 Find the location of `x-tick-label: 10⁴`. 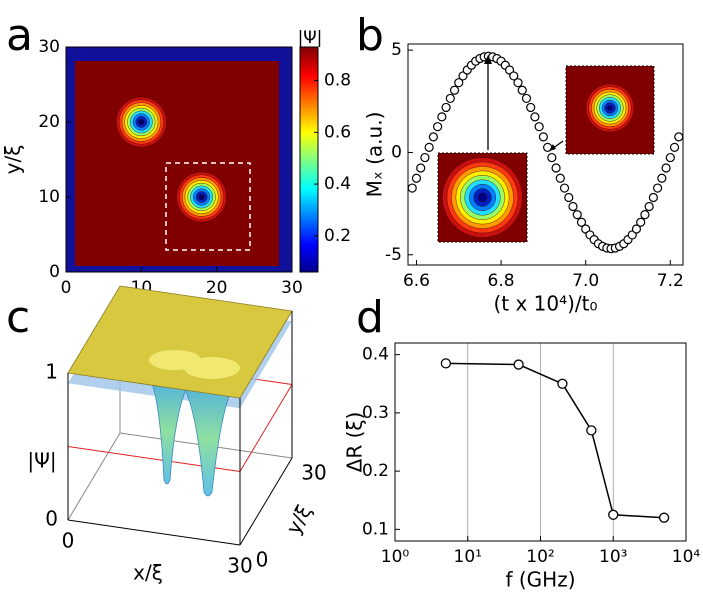

x-tick-label: 10⁴ is located at coordinates (686, 557).